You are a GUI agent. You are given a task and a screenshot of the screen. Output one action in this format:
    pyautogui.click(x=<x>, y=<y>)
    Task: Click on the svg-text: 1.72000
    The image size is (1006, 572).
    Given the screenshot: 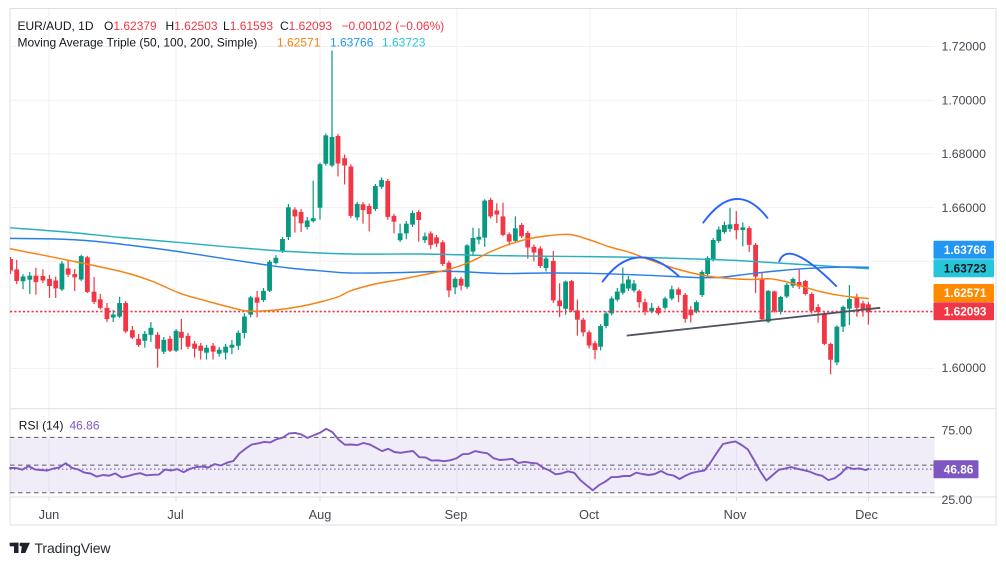 What is the action you would take?
    pyautogui.click(x=964, y=47)
    